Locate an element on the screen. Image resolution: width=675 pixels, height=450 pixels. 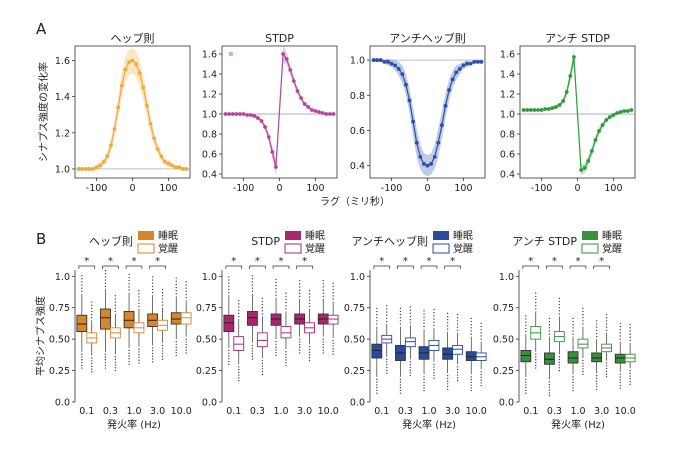
x-tick-label: 100 is located at coordinates (315, 188).